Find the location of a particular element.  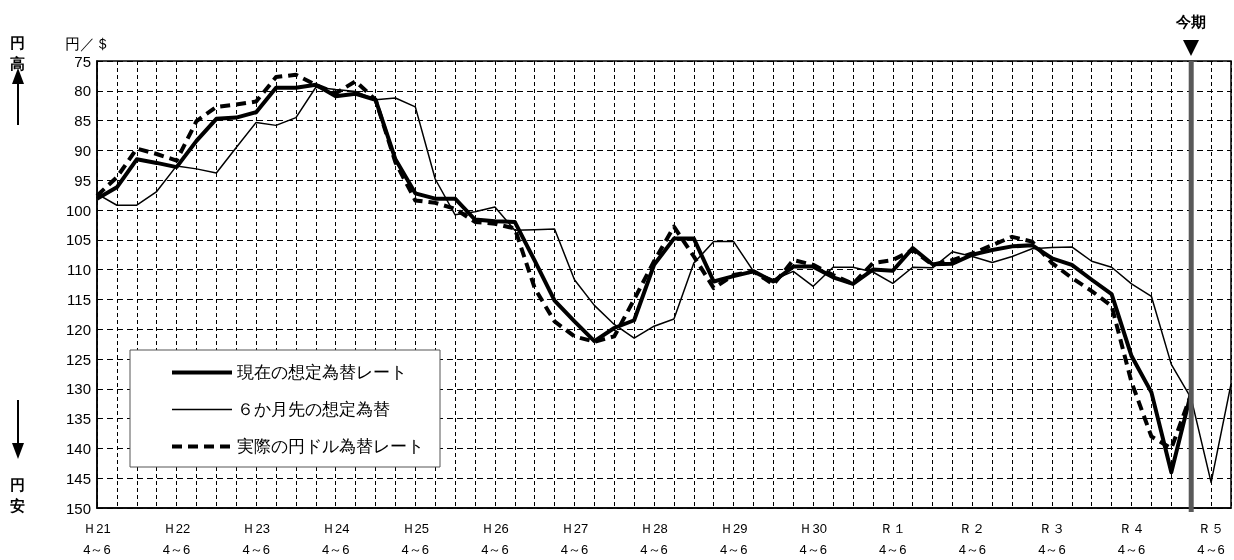

x-tick-label: Ｒ３ 4～6 is located at coordinates (1052, 539).